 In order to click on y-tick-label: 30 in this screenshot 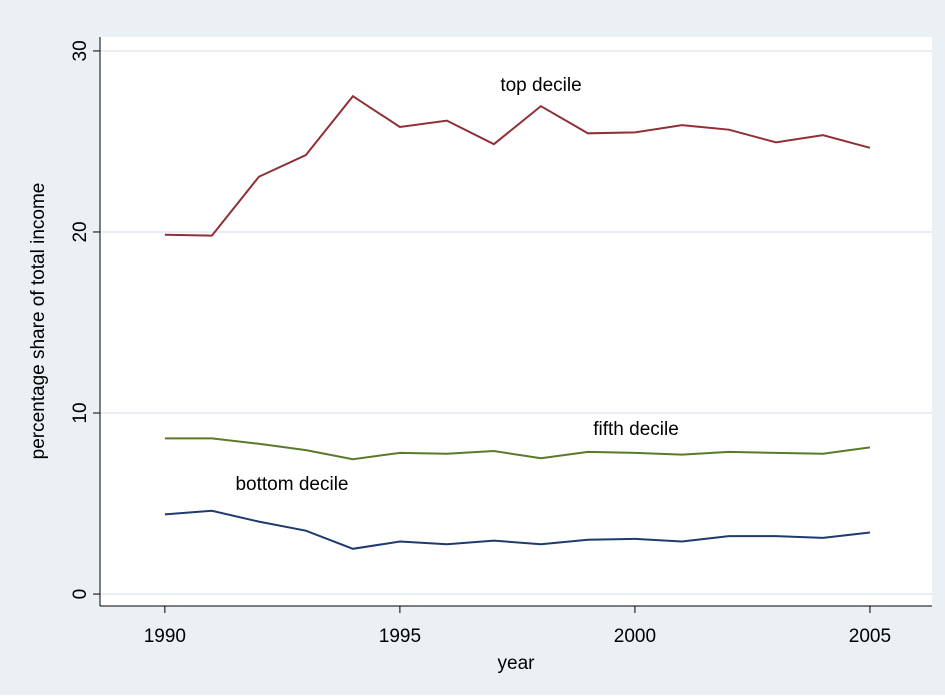, I will do `click(80, 50)`.